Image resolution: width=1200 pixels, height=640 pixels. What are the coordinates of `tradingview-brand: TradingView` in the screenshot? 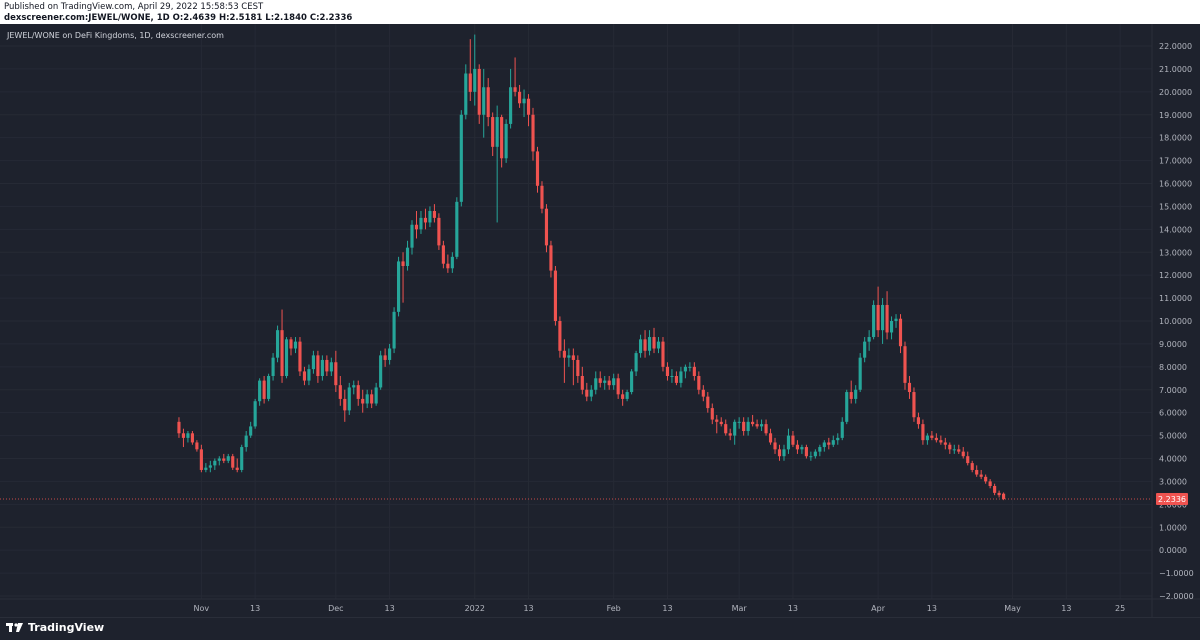 It's located at (66, 627).